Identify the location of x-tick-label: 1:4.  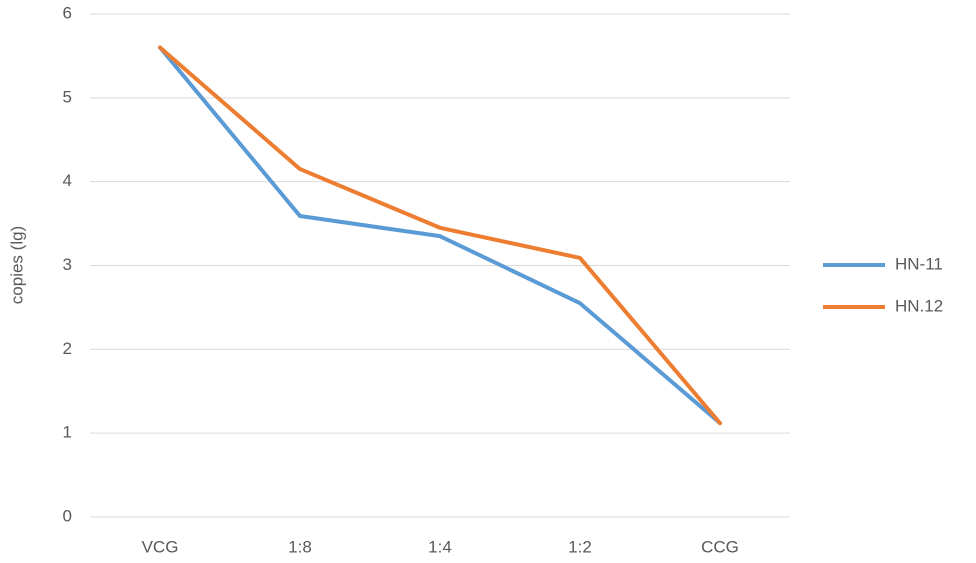
(440, 546).